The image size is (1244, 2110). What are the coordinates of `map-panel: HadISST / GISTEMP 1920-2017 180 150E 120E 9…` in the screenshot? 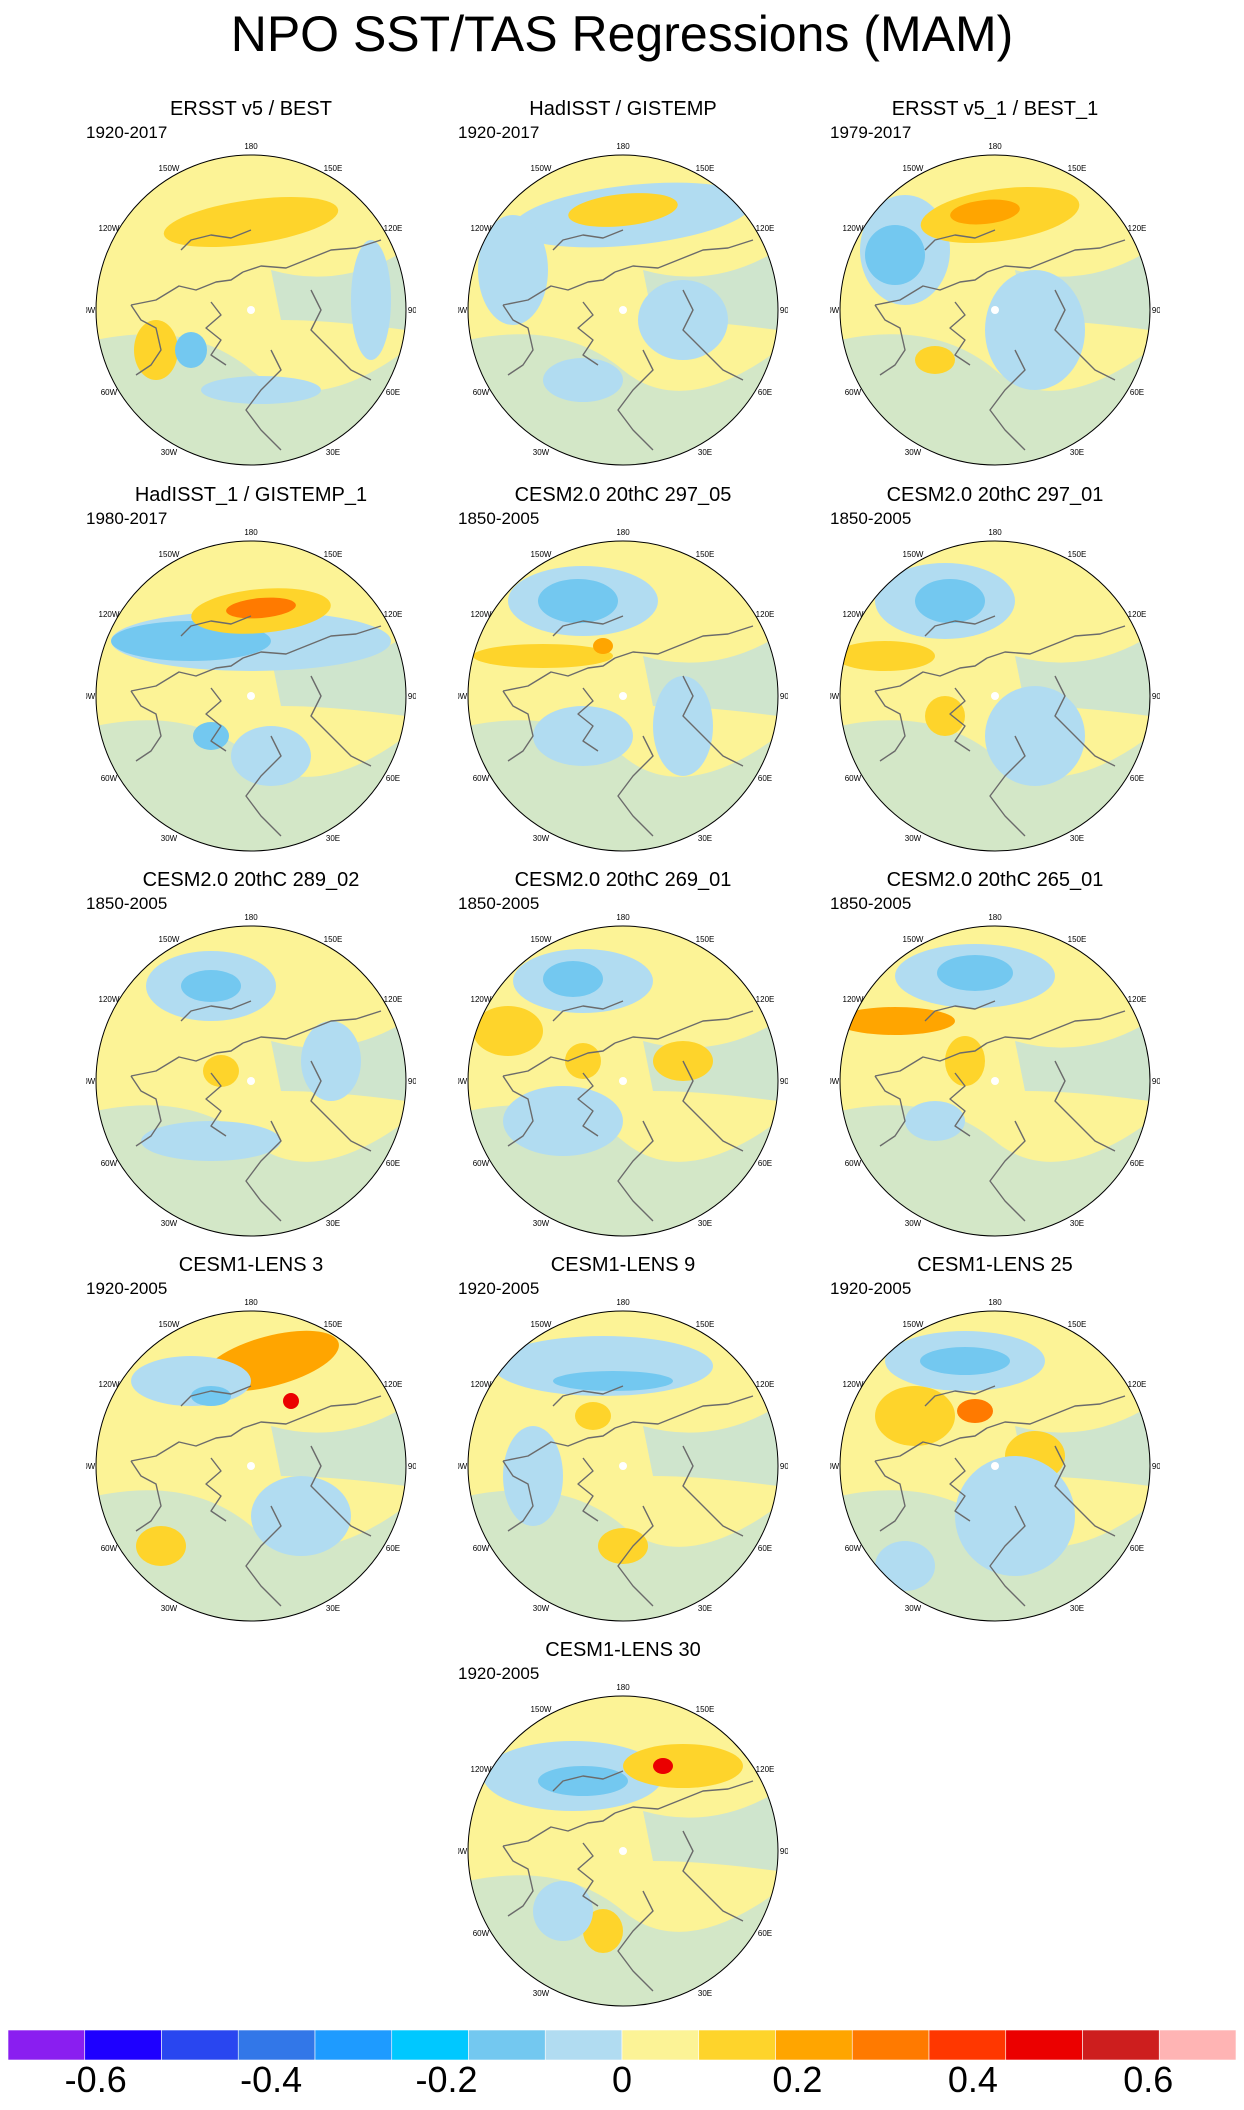 It's located at (623, 282).